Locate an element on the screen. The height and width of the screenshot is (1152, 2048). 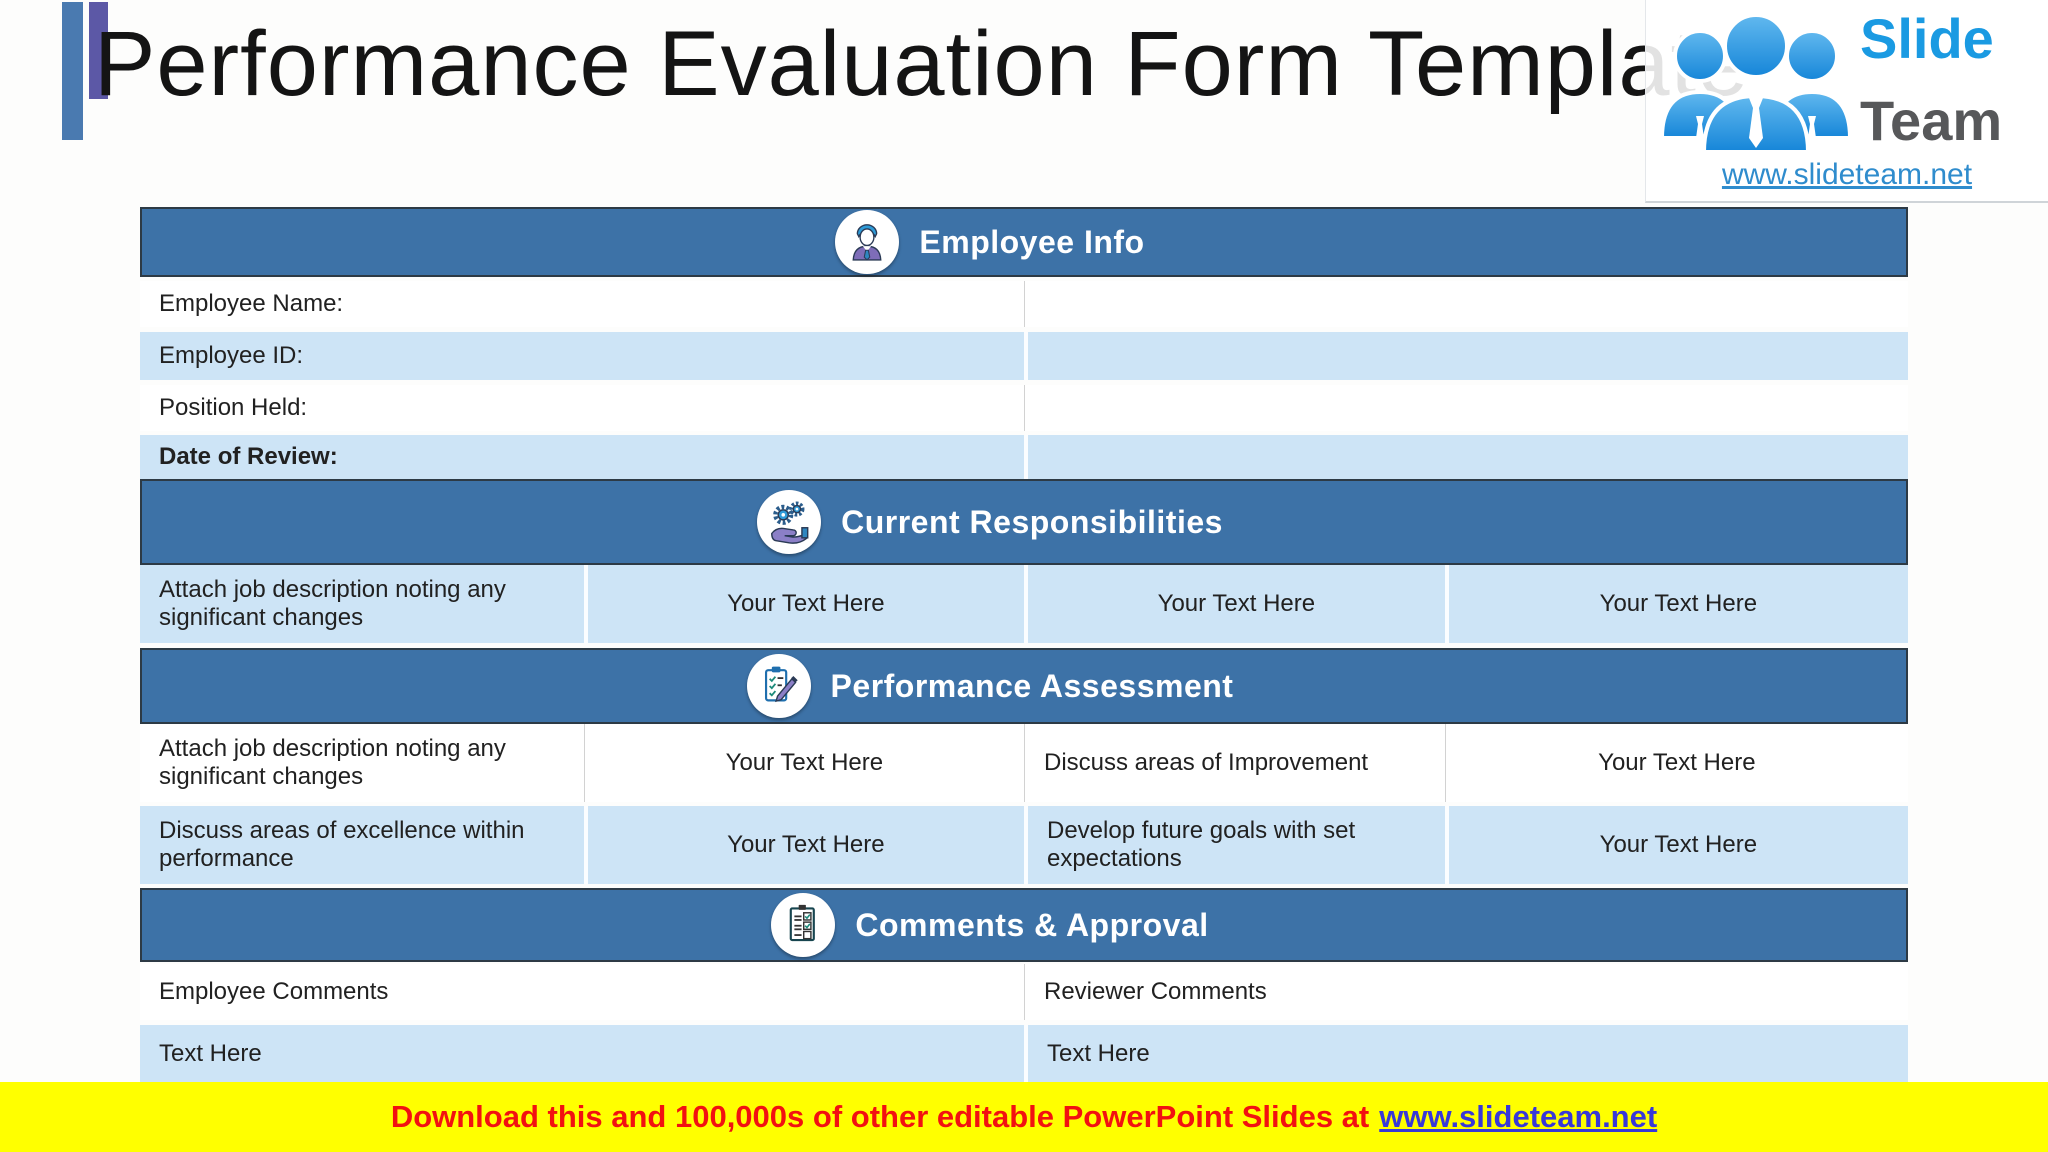
table-row: Date of Review: is located at coordinates (1024, 457).